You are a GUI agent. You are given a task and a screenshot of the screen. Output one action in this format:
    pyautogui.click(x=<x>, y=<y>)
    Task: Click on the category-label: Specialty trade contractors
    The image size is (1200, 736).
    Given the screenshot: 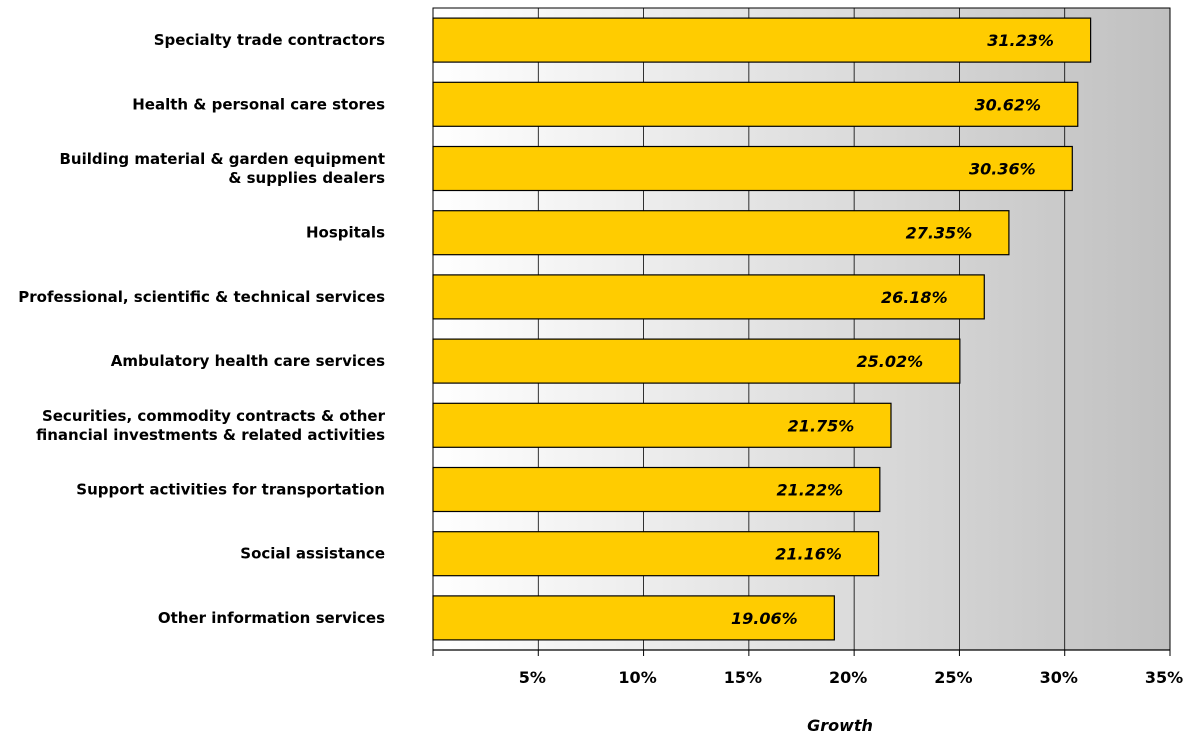 What is the action you would take?
    pyautogui.click(x=269, y=40)
    